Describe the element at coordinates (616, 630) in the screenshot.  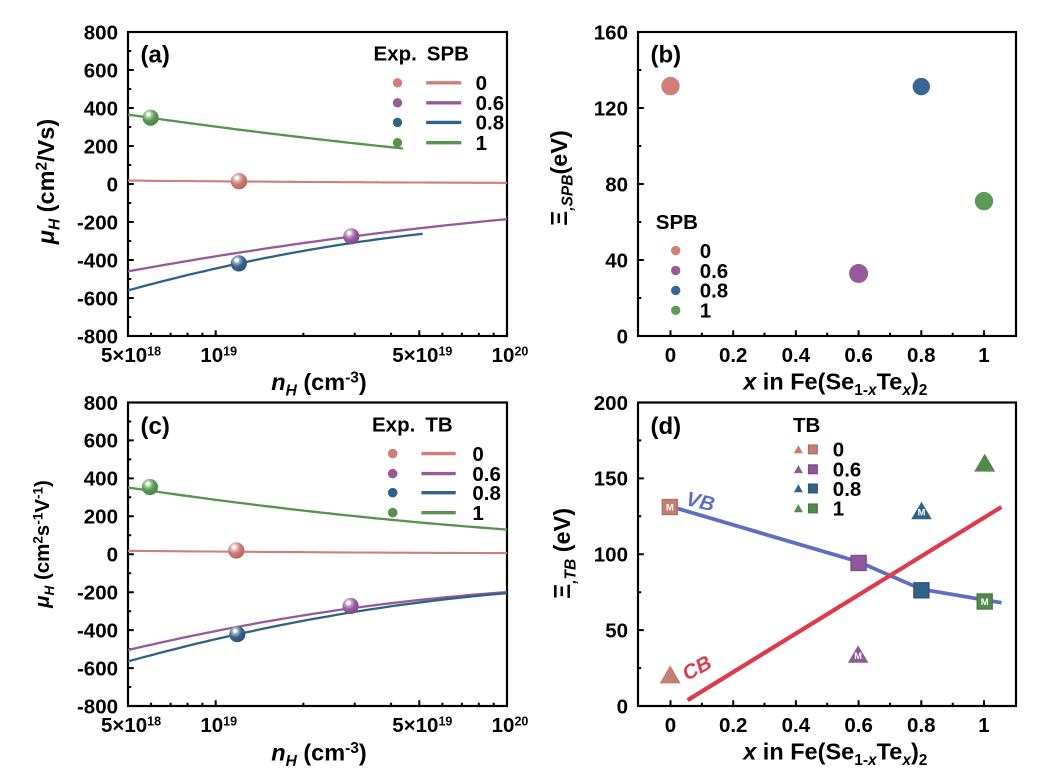
I see `svg-text: 50` at that location.